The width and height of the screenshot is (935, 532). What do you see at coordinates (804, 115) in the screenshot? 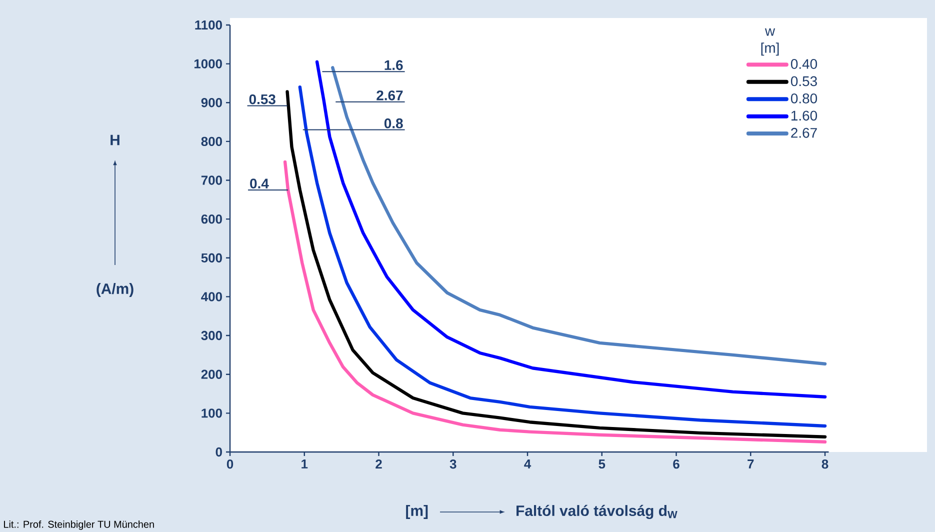
I see `legend-label: 1.60` at bounding box center [804, 115].